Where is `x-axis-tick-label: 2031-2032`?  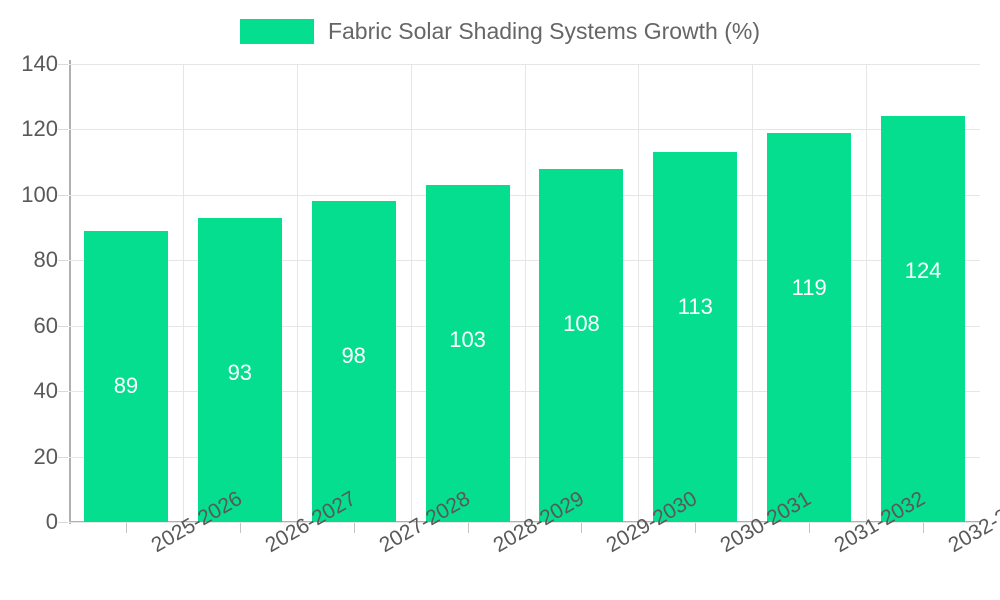
x-axis-tick-label: 2031-2032 is located at coordinates (880, 522).